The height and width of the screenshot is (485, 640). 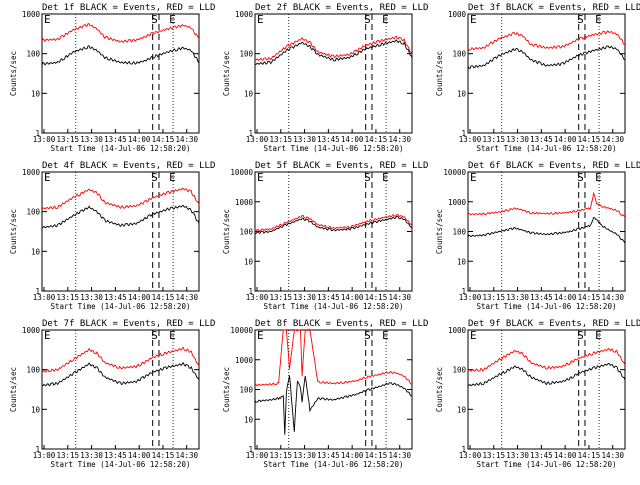 I want to click on chart-title: Det 8f BLACK = Events, RED = LLD, so click(x=341, y=324).